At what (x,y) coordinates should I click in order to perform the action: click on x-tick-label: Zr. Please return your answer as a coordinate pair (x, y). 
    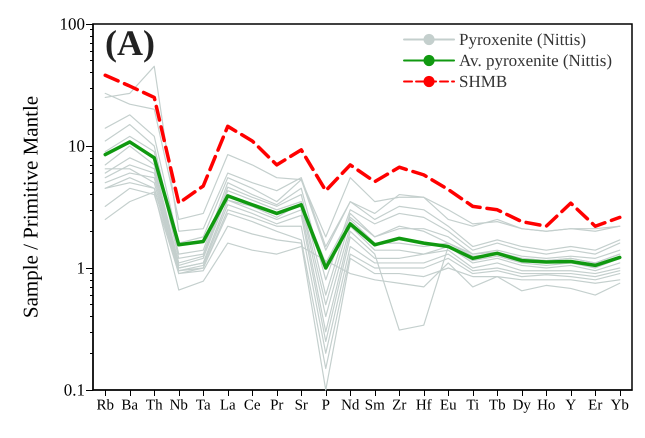
    Looking at the image, I should click on (399, 406).